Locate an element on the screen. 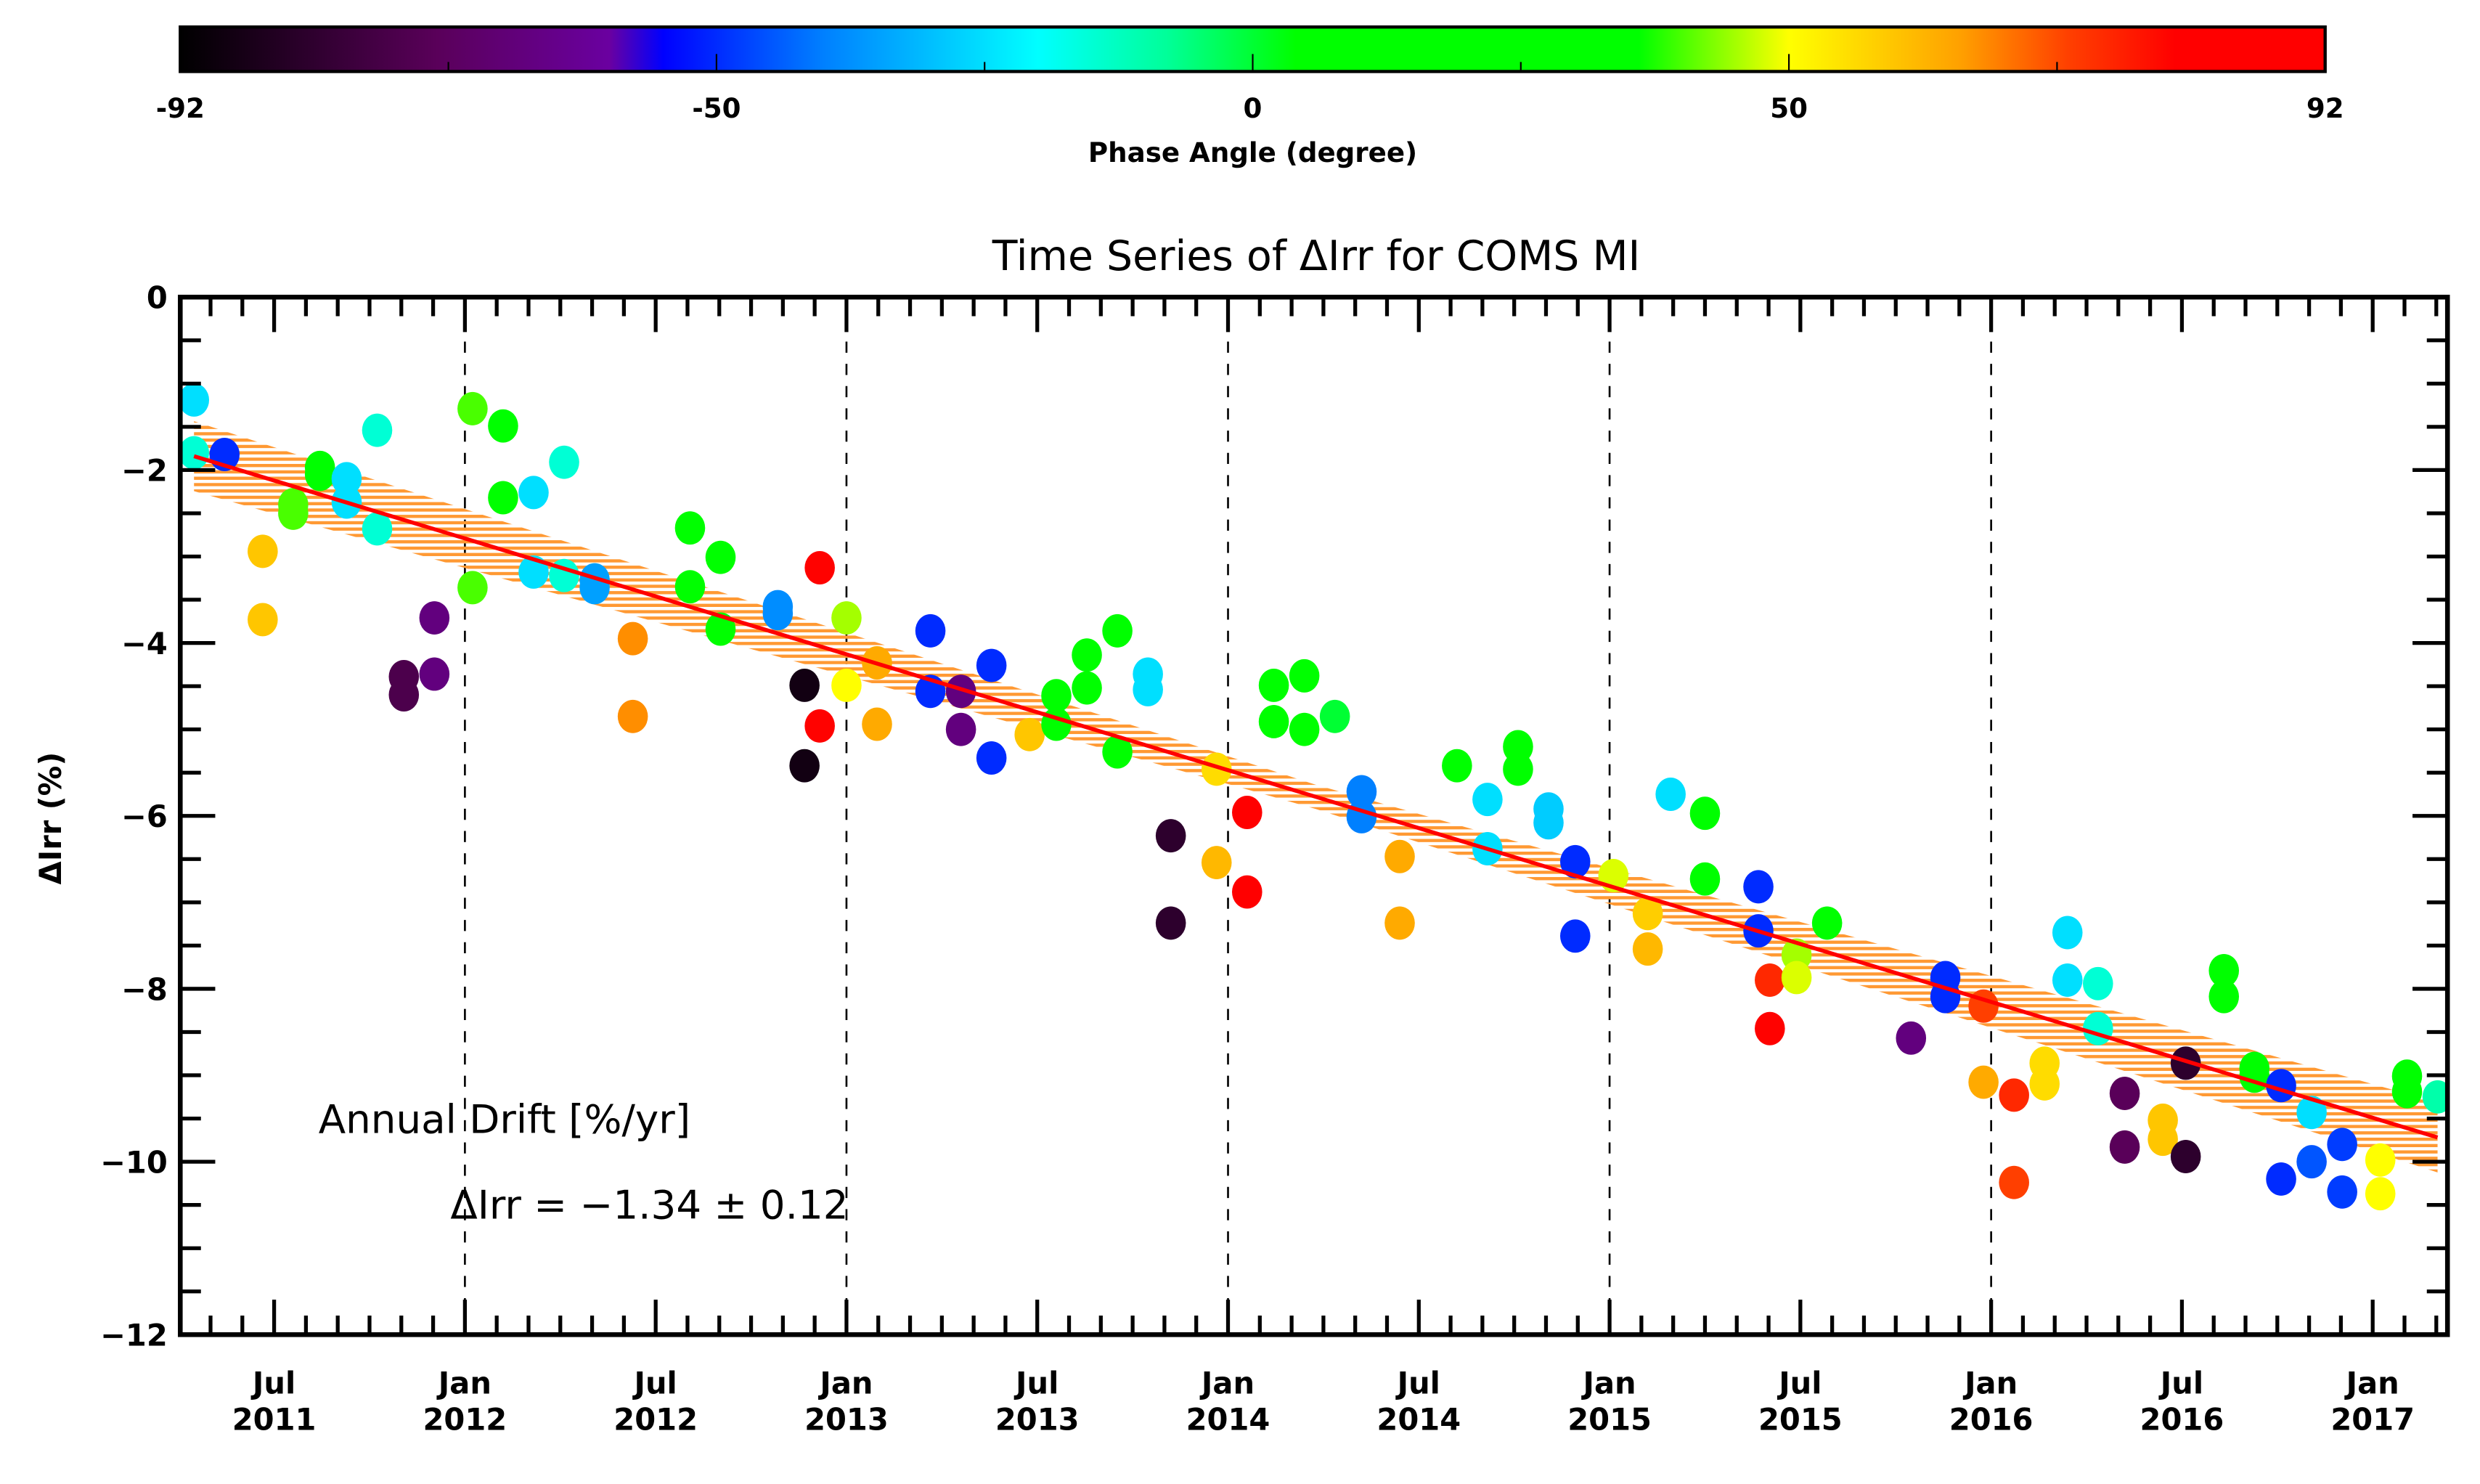  colorbar-tick-label: -50 is located at coordinates (716, 108).